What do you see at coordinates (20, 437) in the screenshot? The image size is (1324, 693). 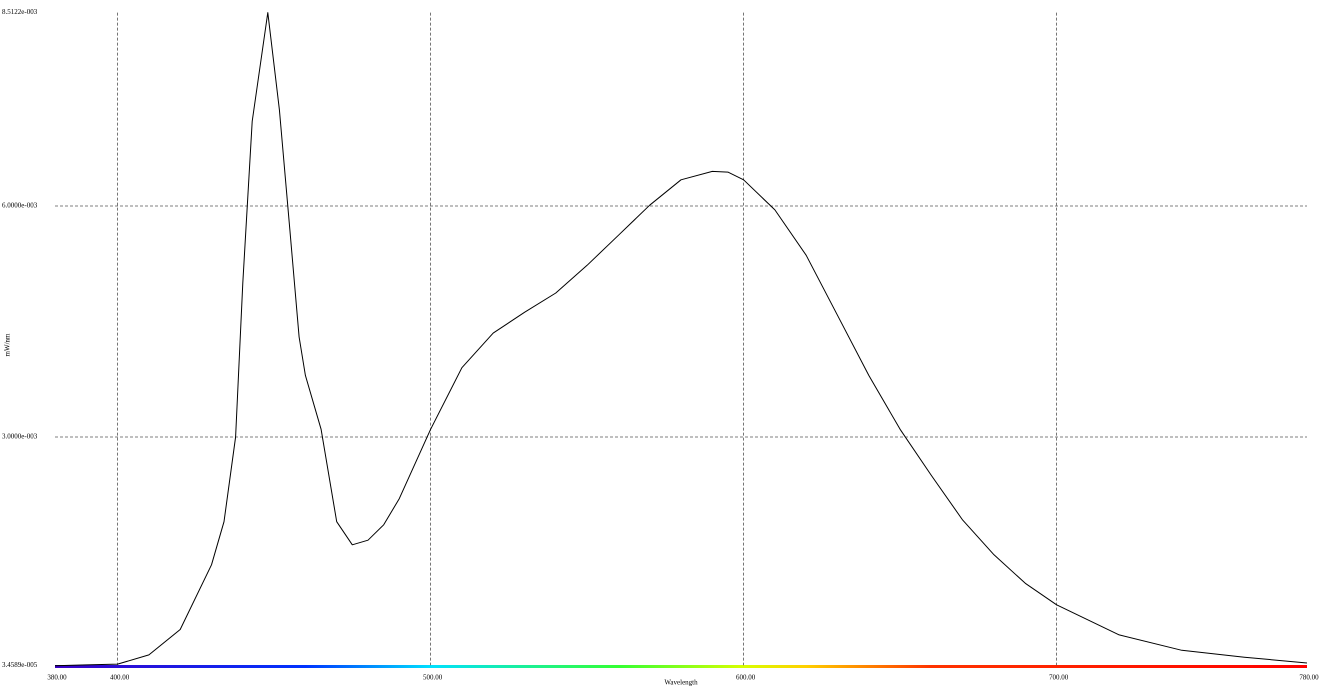 I see `y-tick-label: 3.0000e-003` at bounding box center [20, 437].